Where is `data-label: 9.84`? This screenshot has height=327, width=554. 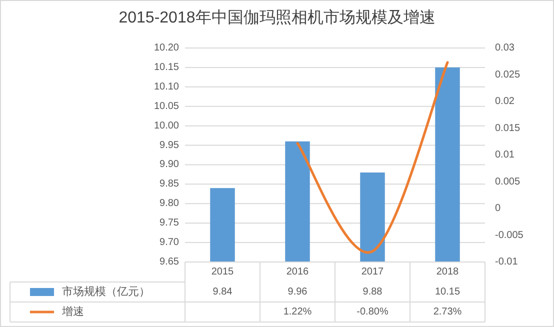 data-label: 9.84 is located at coordinates (222, 292).